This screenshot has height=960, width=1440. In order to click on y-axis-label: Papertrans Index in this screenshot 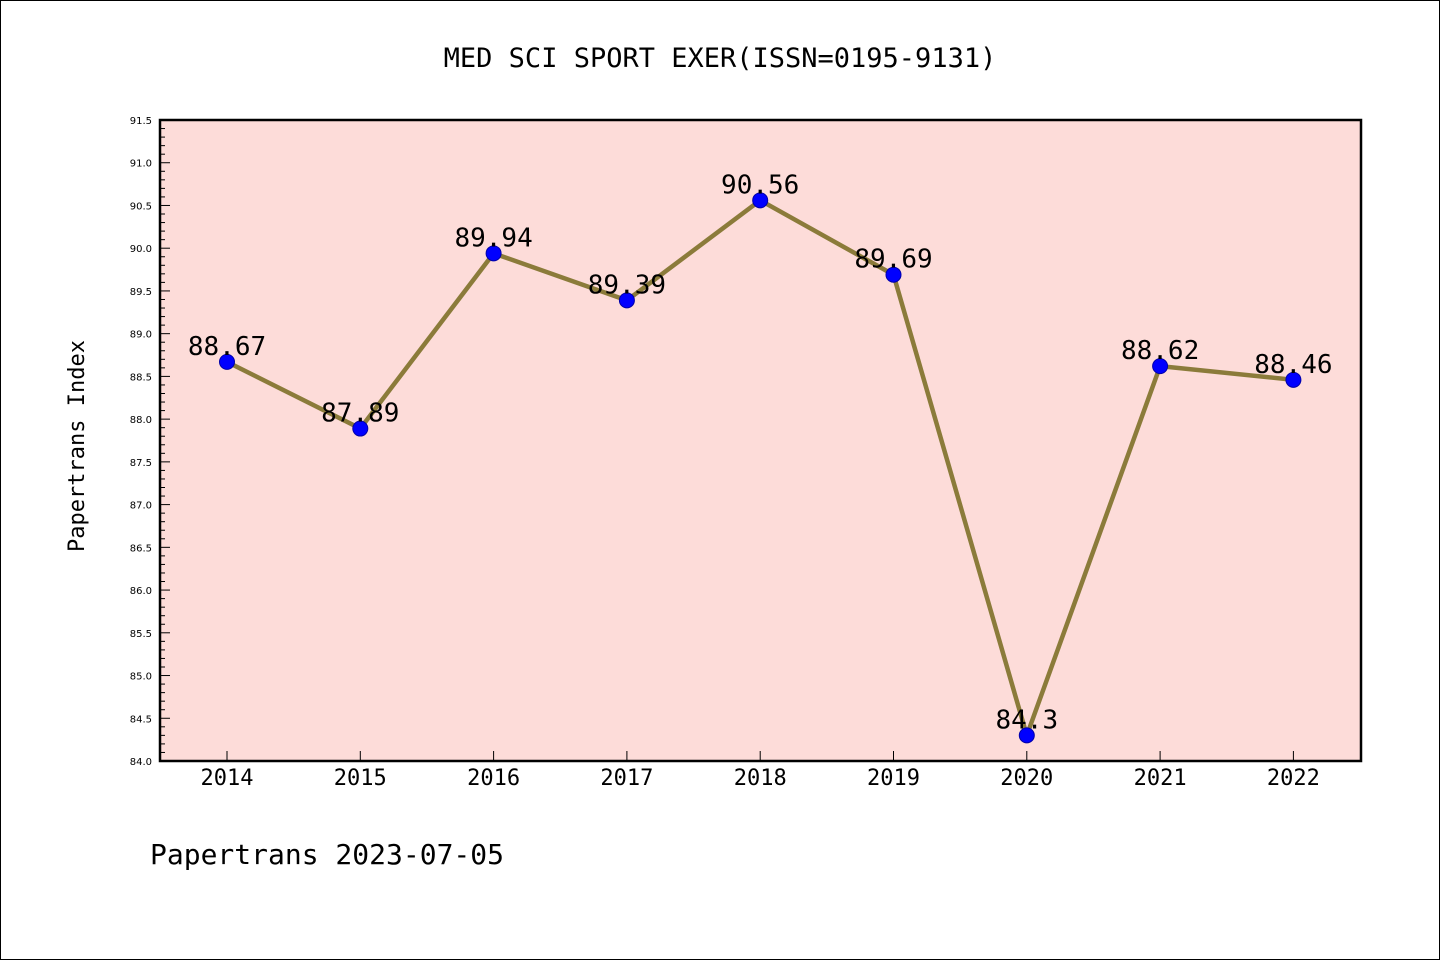, I will do `click(77, 446)`.